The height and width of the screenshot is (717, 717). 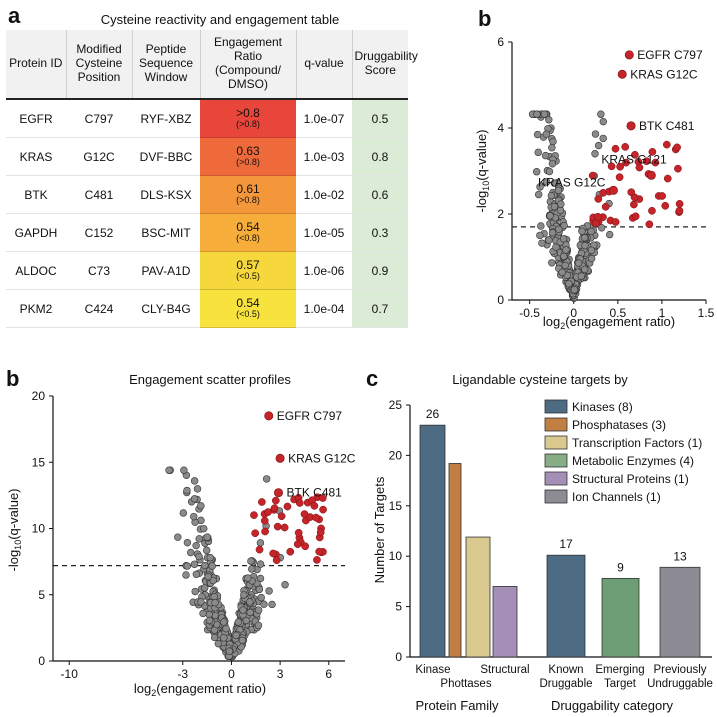 What do you see at coordinates (248, 194) in the screenshot?
I see `cell-engagement-ratio: 0.61 (>0.8)` at bounding box center [248, 194].